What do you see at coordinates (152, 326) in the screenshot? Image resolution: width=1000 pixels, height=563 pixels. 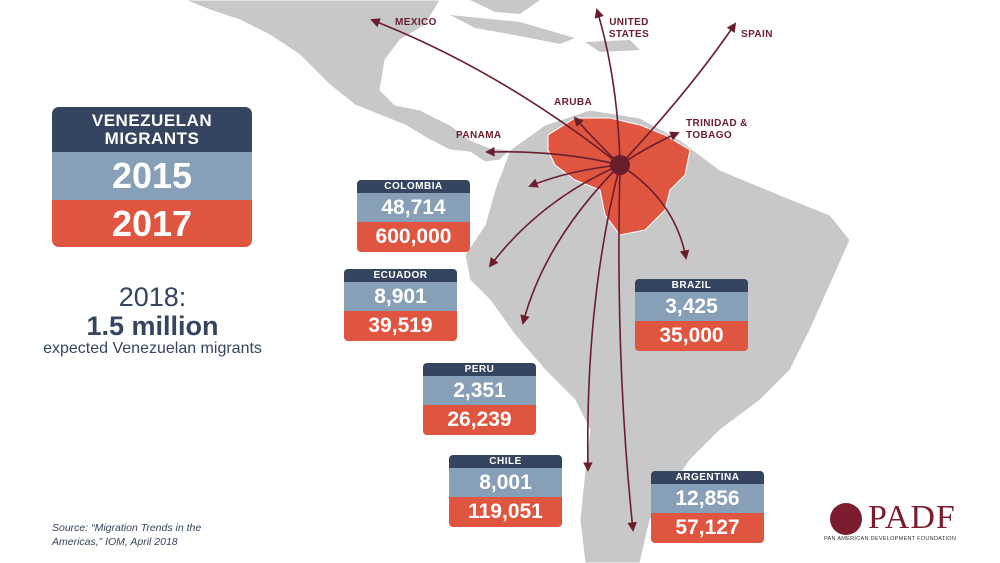 I see `projection-value: 1.5 million` at bounding box center [152, 326].